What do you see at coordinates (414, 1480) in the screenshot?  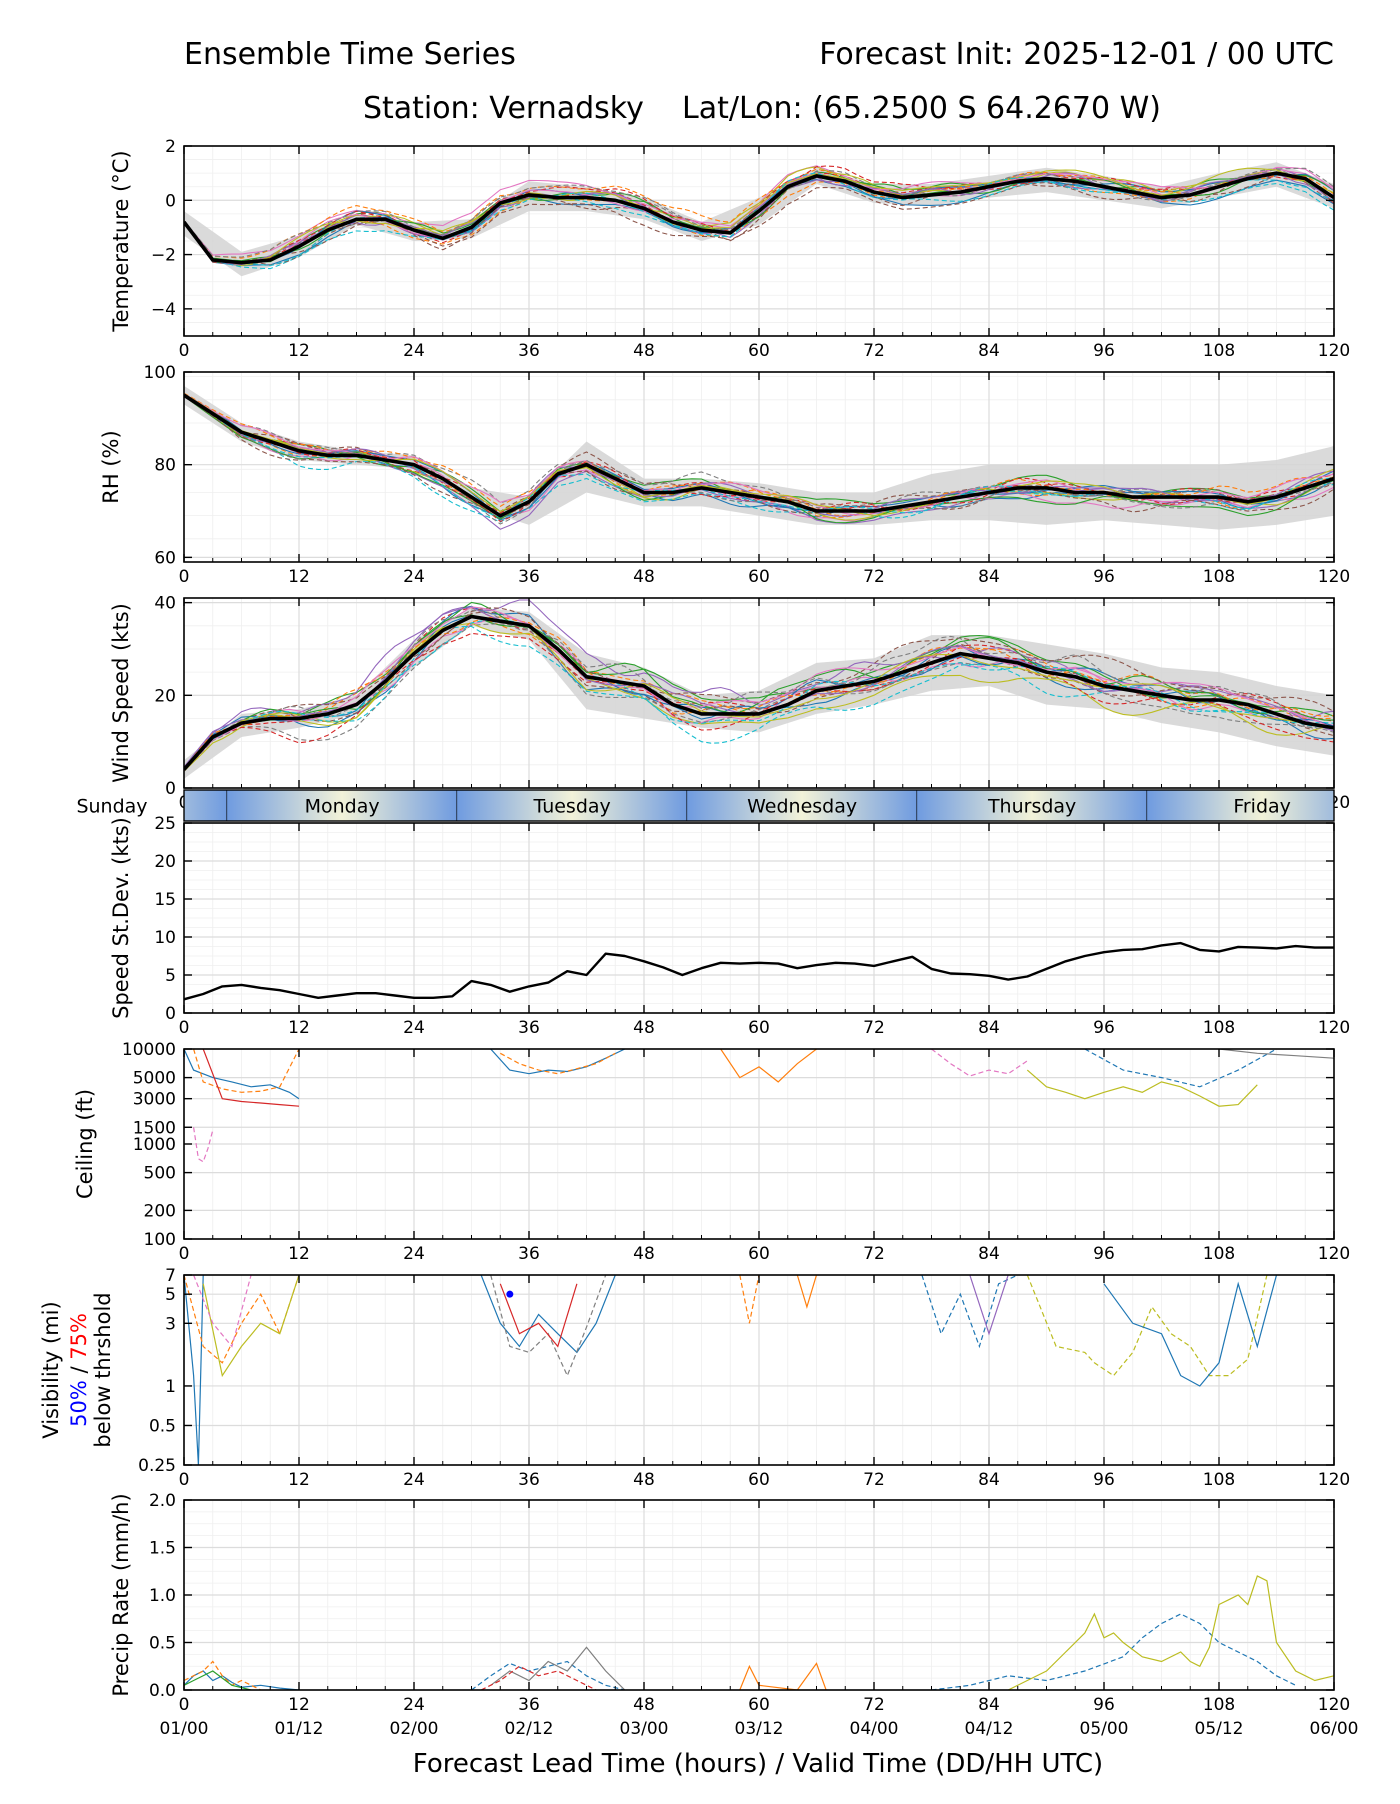 I see `visibility-xtick-label: 24` at bounding box center [414, 1480].